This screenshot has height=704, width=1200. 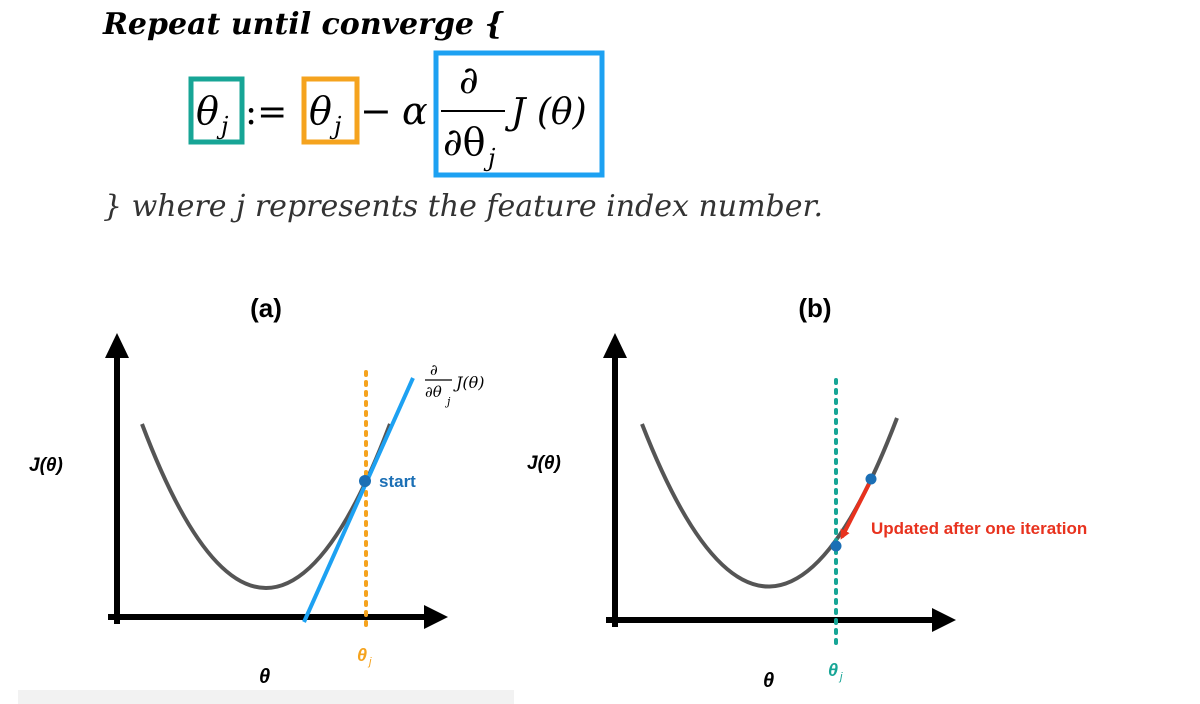 I want to click on panel-b-x-label: θ, so click(x=768, y=681).